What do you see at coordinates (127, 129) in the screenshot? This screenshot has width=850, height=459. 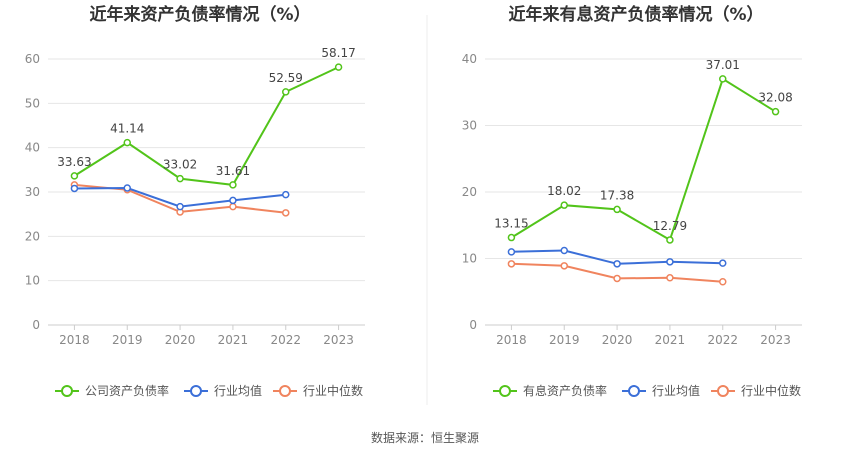 I see `data-label: 41.14` at bounding box center [127, 129].